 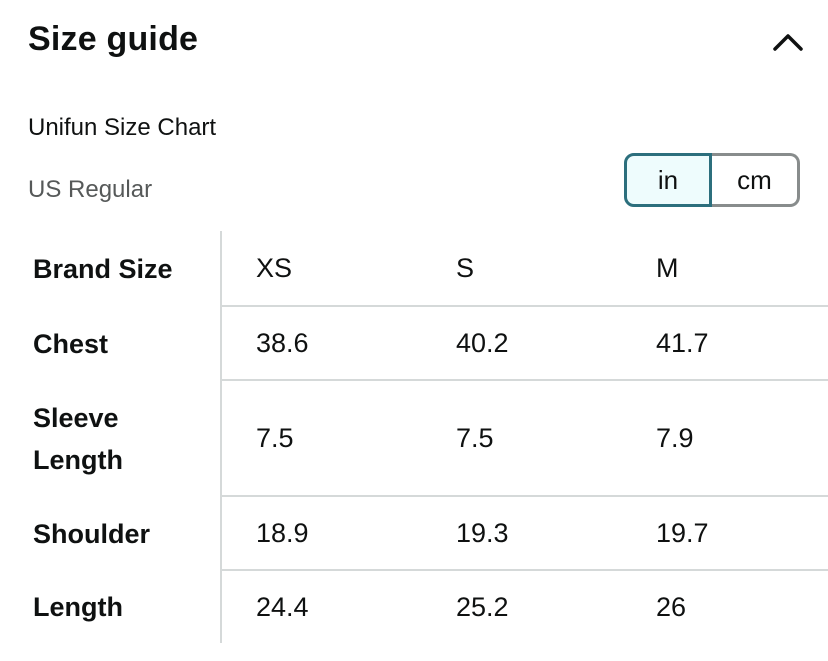 I want to click on row-cells: 24.4 25.2 26, so click(x=525, y=607).